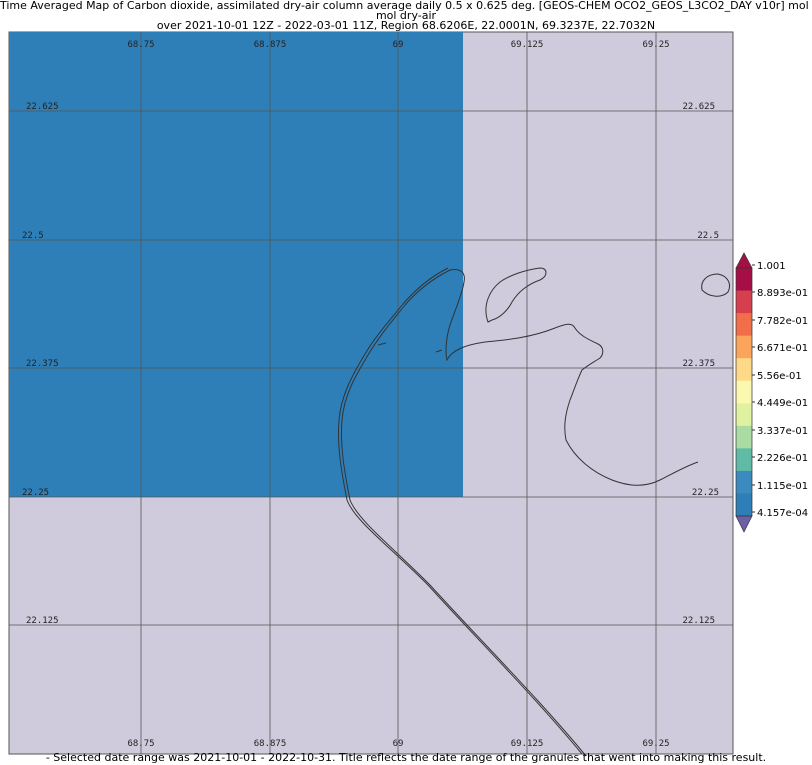 This screenshot has width=812, height=765. I want to click on colorbar-label: 1.115e-01, so click(782, 486).